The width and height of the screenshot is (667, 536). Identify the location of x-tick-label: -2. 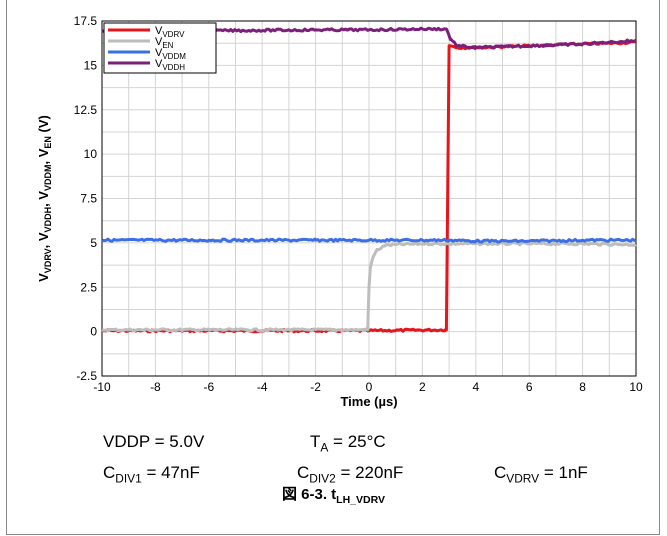
(315, 387).